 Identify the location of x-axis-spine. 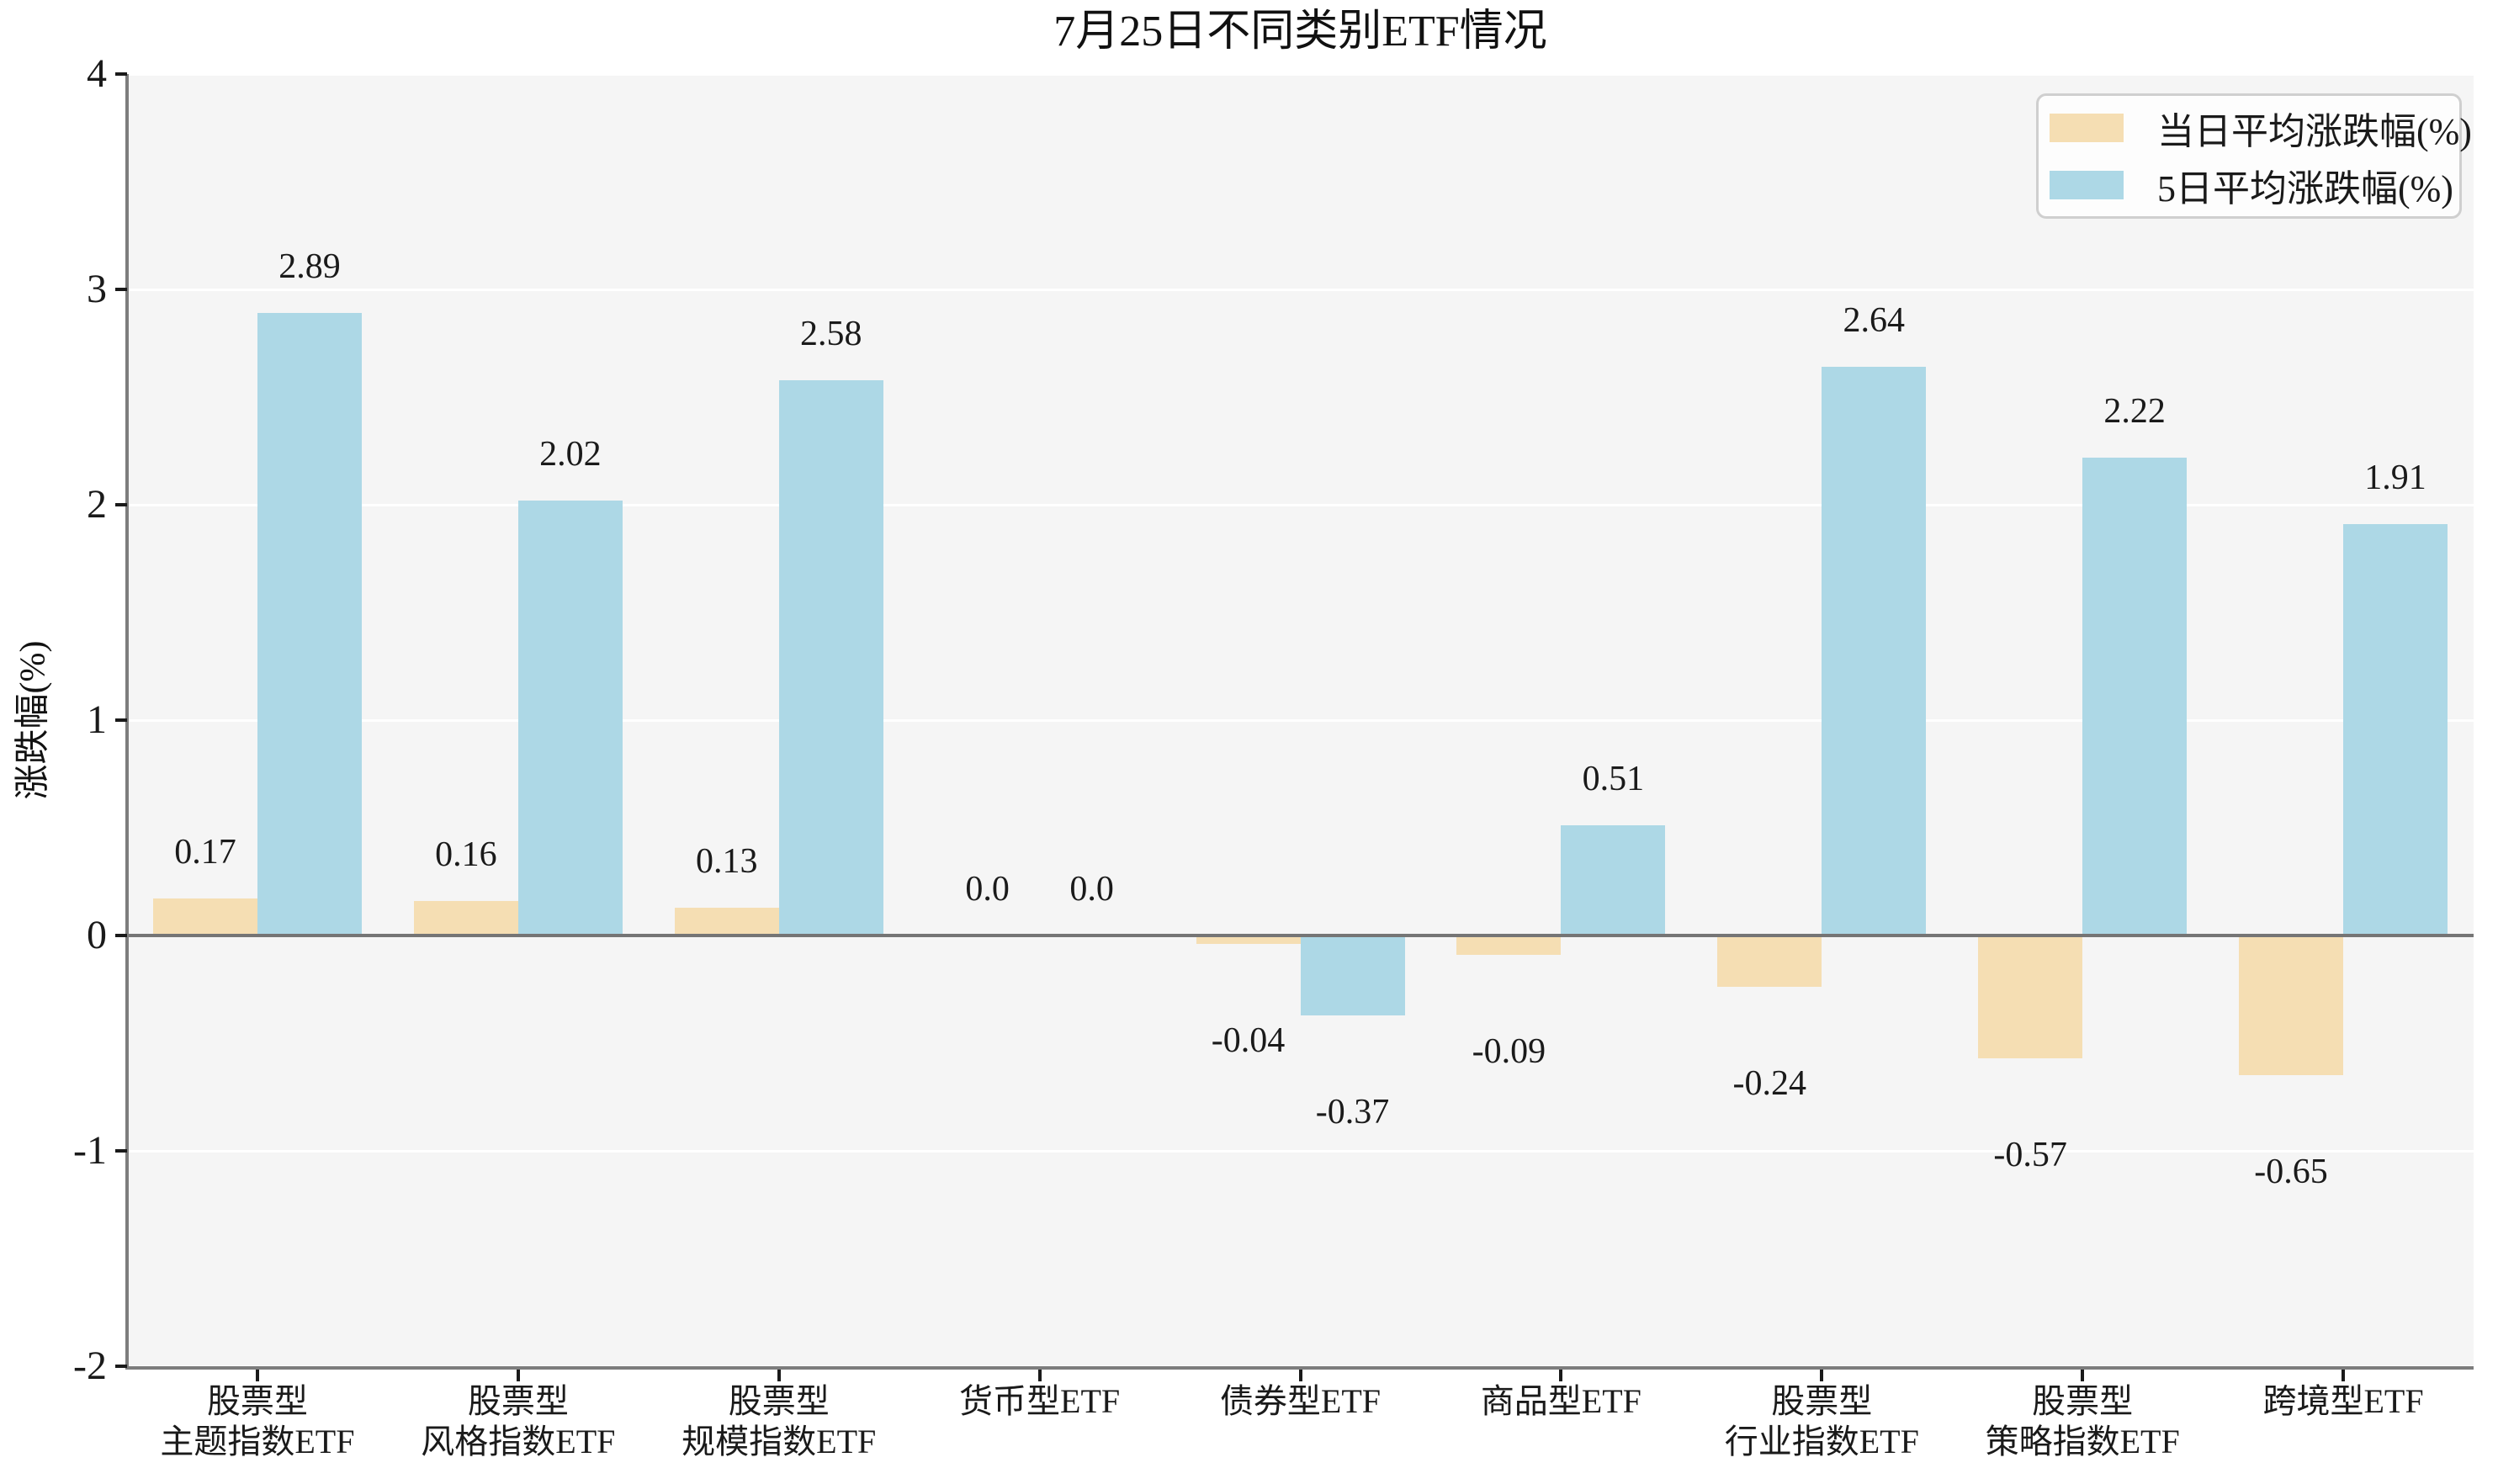
(1299, 1368).